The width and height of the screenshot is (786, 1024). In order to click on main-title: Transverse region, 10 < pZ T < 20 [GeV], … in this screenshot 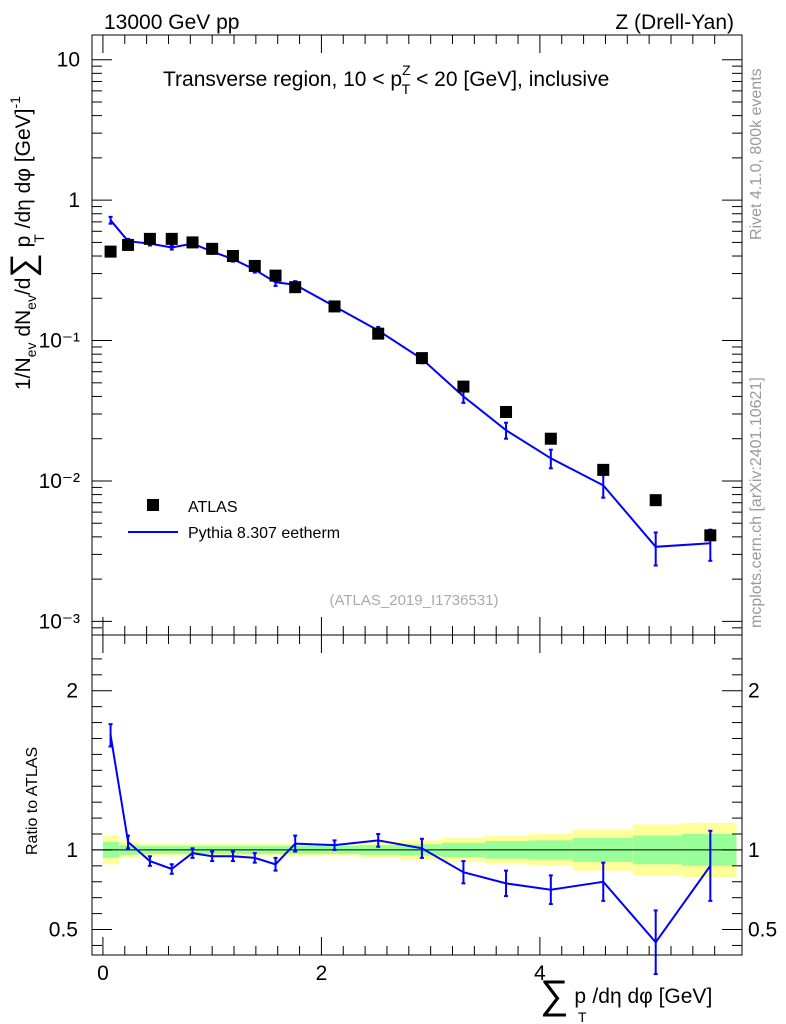, I will do `click(386, 79)`.